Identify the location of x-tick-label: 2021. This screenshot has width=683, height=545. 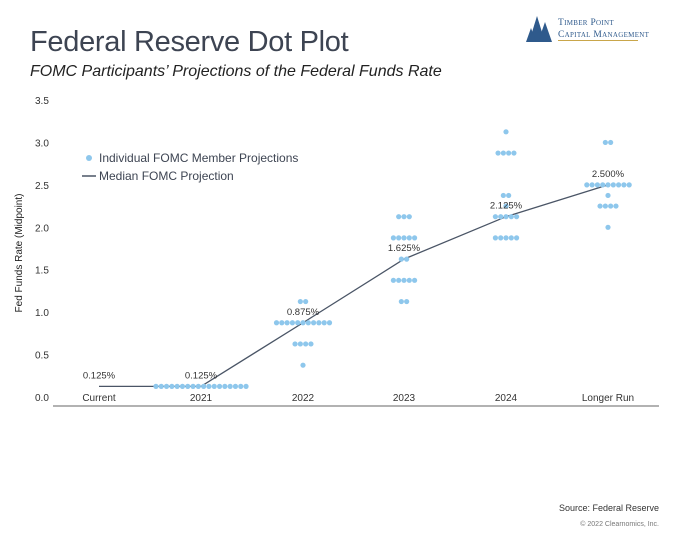
(201, 398).